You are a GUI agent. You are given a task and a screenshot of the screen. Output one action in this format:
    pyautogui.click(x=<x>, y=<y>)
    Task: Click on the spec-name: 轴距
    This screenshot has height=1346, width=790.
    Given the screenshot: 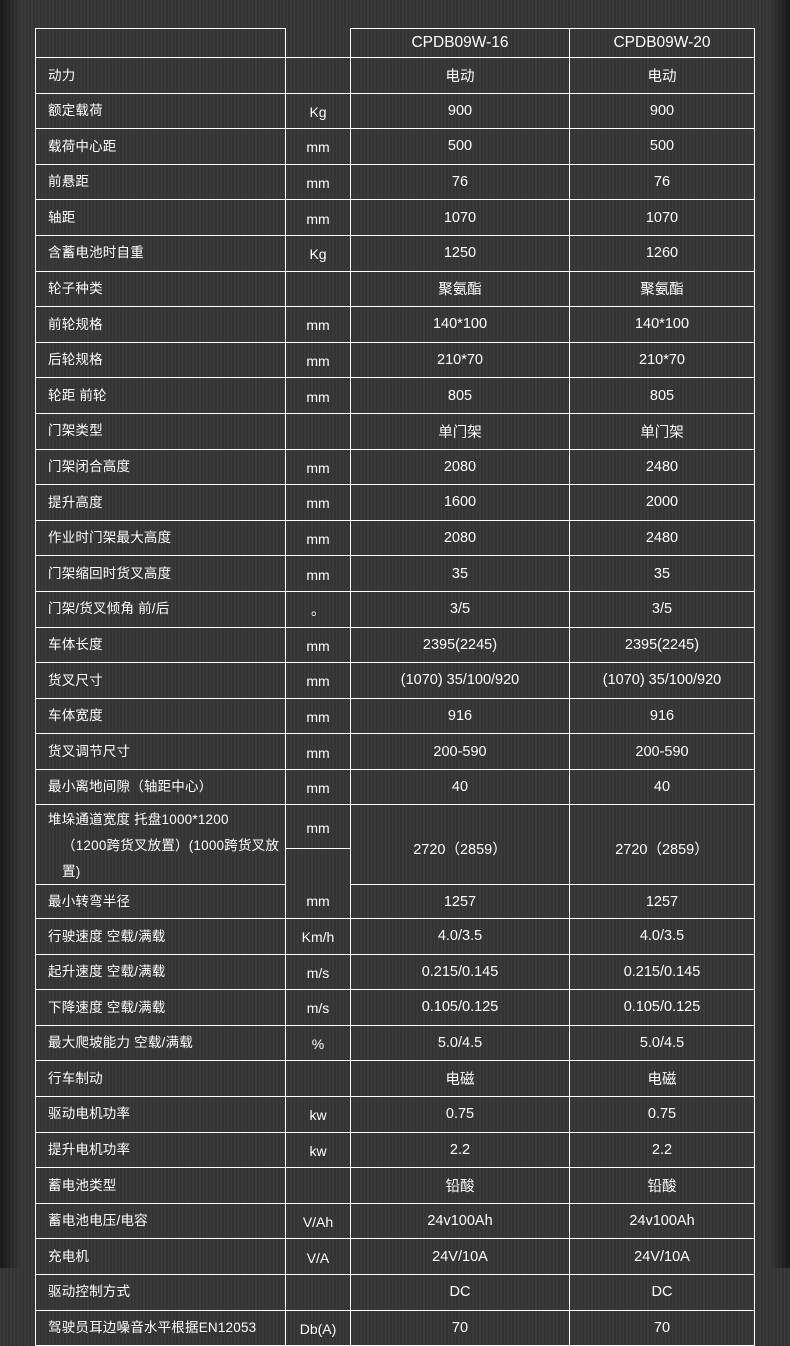 What is the action you would take?
    pyautogui.click(x=160, y=217)
    